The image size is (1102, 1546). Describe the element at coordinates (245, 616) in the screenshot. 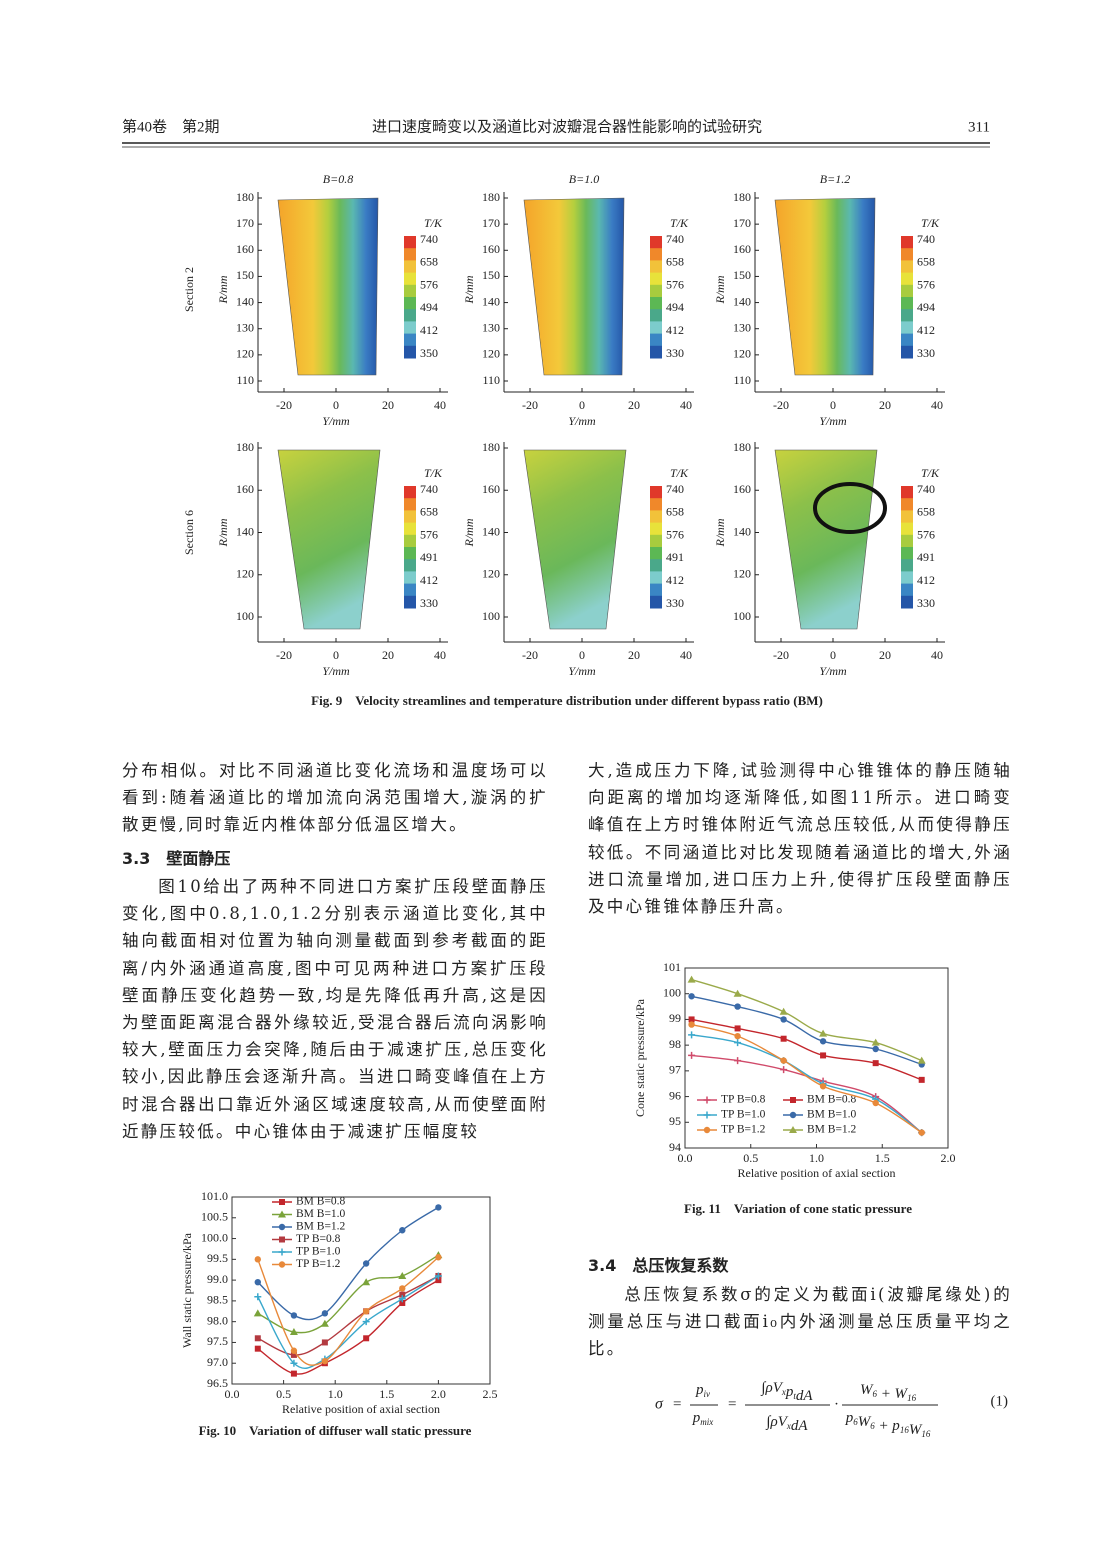

I see `y-tick-label: 100` at that location.